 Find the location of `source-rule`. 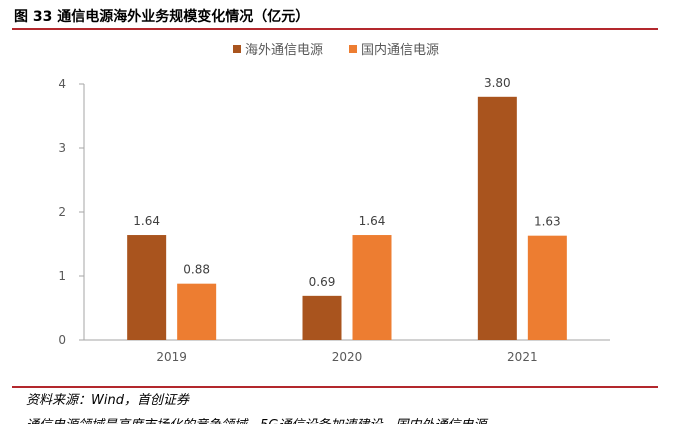

source-rule is located at coordinates (335, 387).